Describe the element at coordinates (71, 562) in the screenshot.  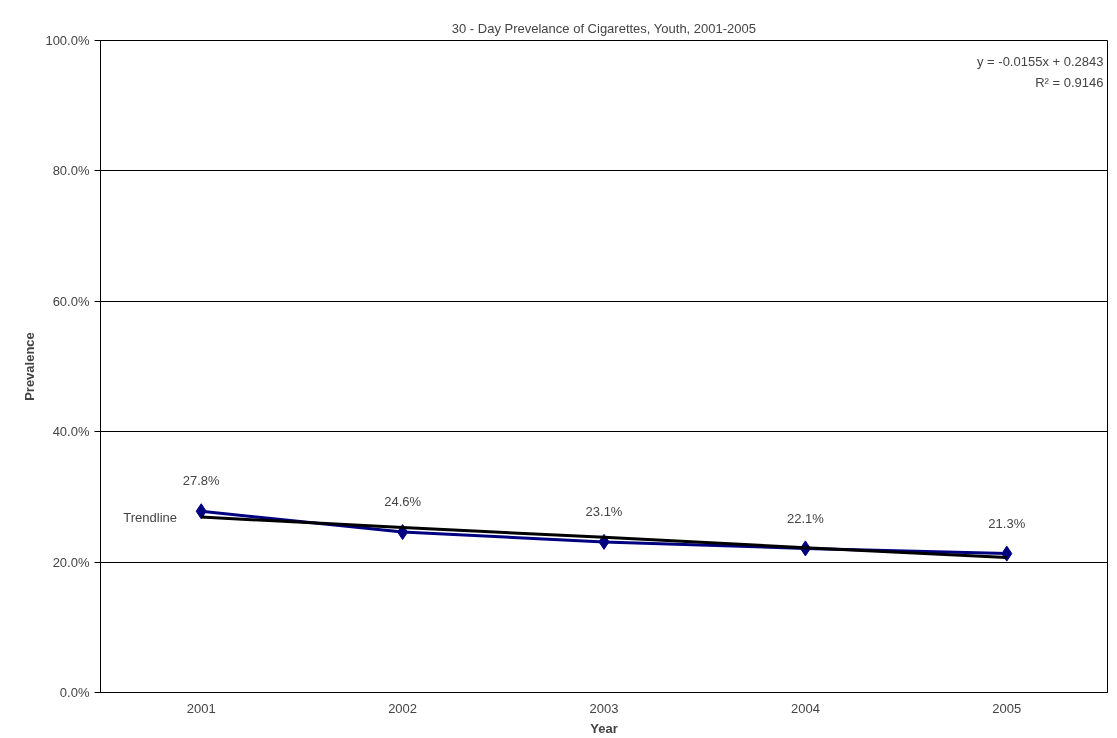
I see `y-tick-label: 20.0%` at that location.